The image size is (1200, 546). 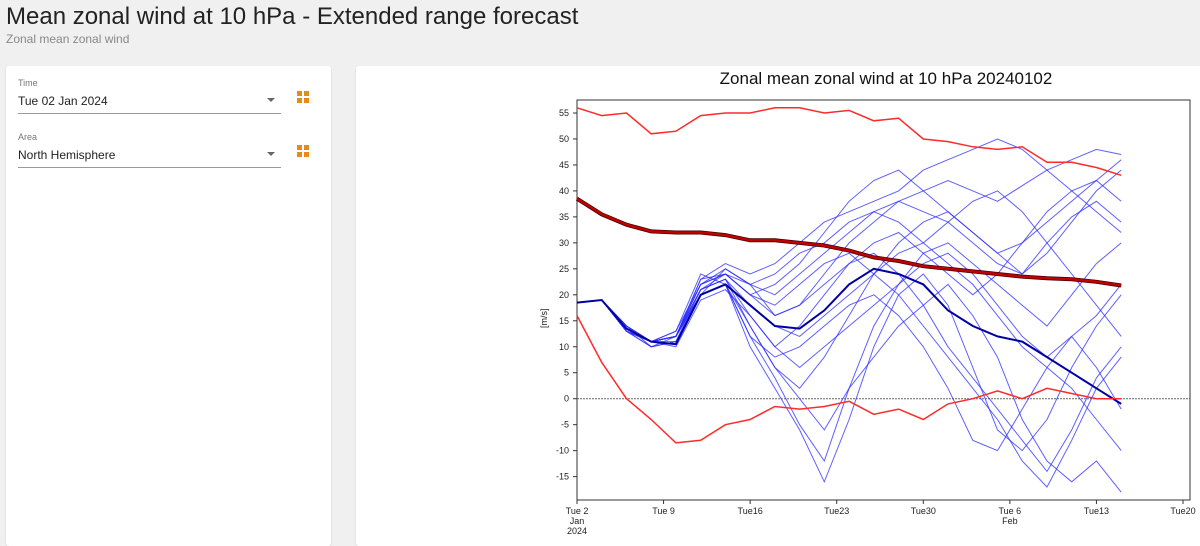 I want to click on x-tick-sublabel: Jan, so click(x=577, y=521).